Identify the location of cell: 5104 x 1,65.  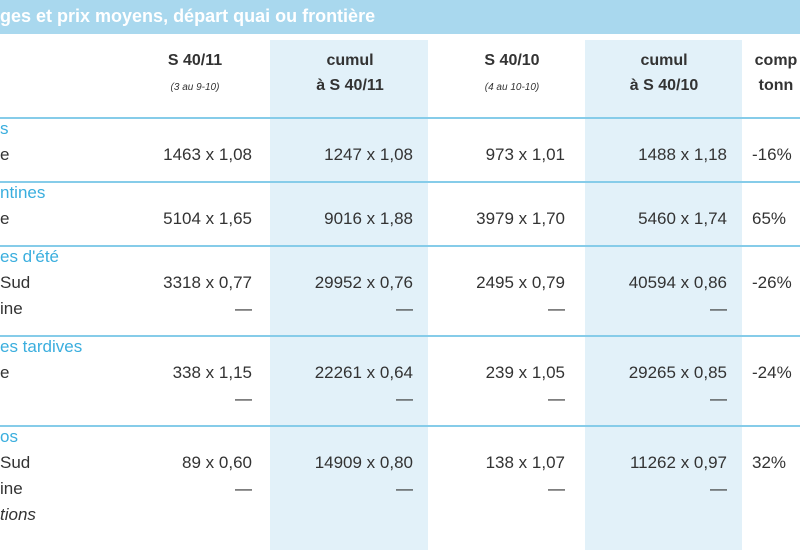
(207, 218).